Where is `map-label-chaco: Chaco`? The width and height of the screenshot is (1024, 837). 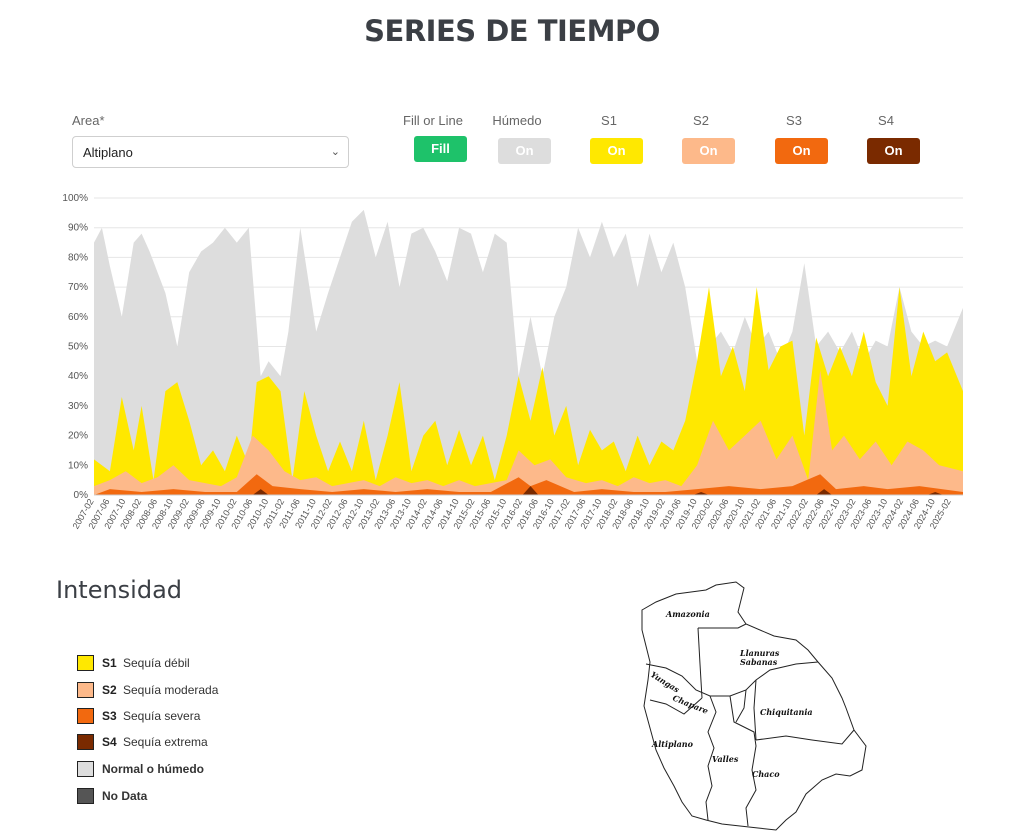 map-label-chaco: Chaco is located at coordinates (766, 774).